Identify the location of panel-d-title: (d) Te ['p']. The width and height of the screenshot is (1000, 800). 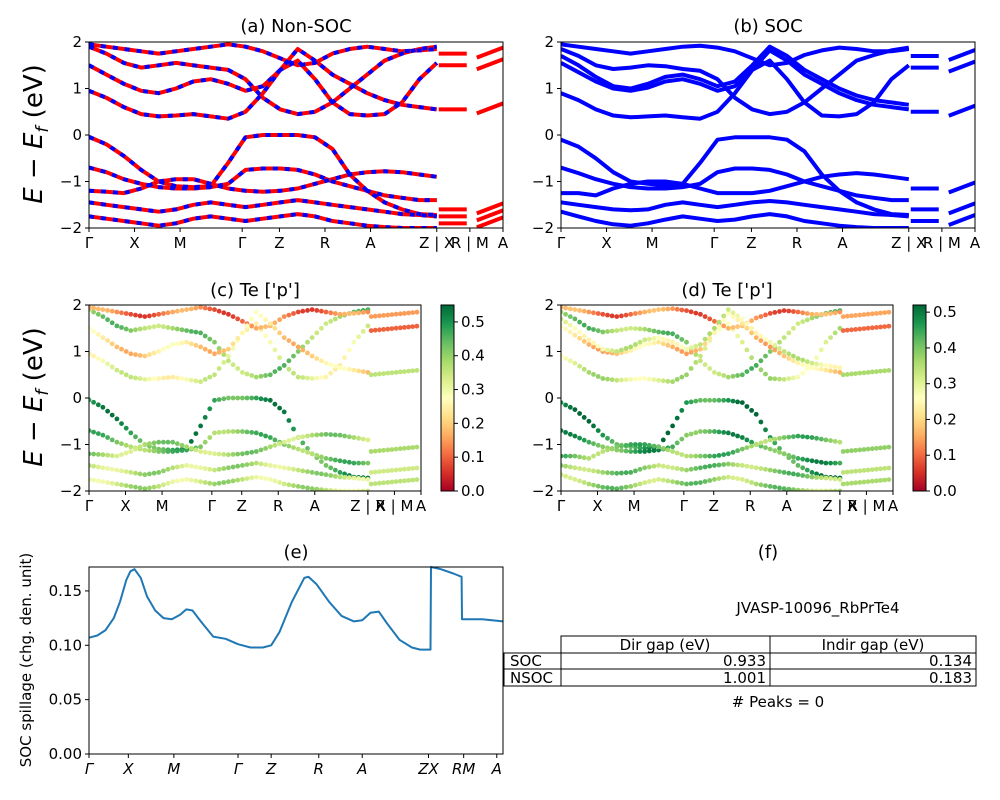
(726, 290).